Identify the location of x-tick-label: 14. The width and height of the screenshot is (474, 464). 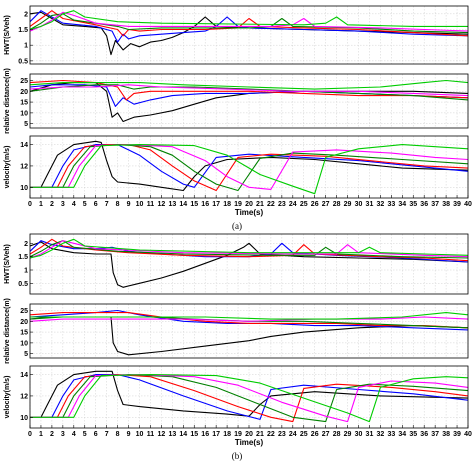
(183, 434).